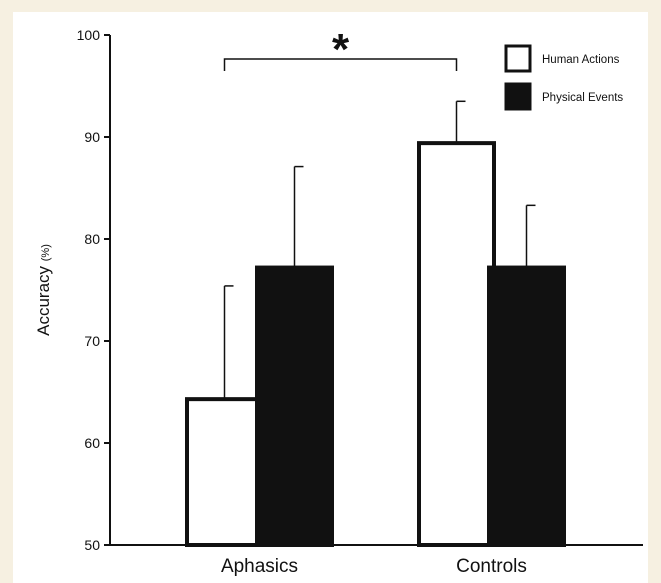  Describe the element at coordinates (92, 443) in the screenshot. I see `y-tick-label: 60` at that location.